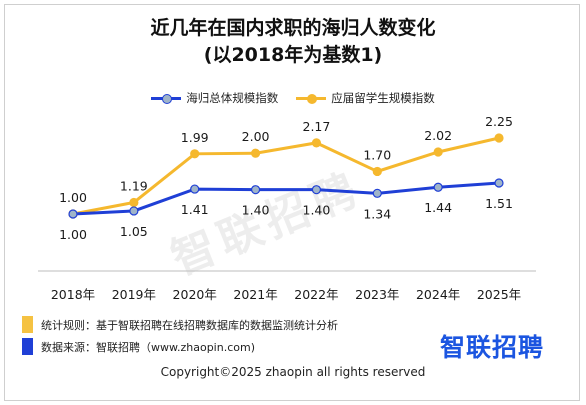  What do you see at coordinates (255, 294) in the screenshot?
I see `x-tick-label: 2021年` at bounding box center [255, 294].